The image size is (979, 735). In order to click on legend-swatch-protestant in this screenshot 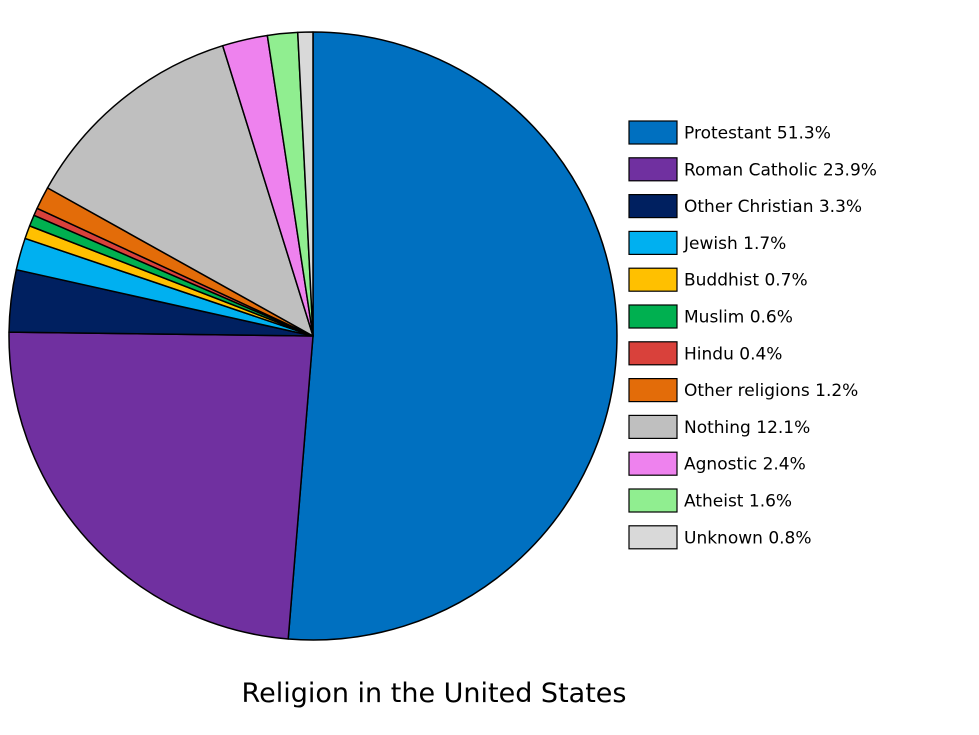, I will do `click(653, 132)`.